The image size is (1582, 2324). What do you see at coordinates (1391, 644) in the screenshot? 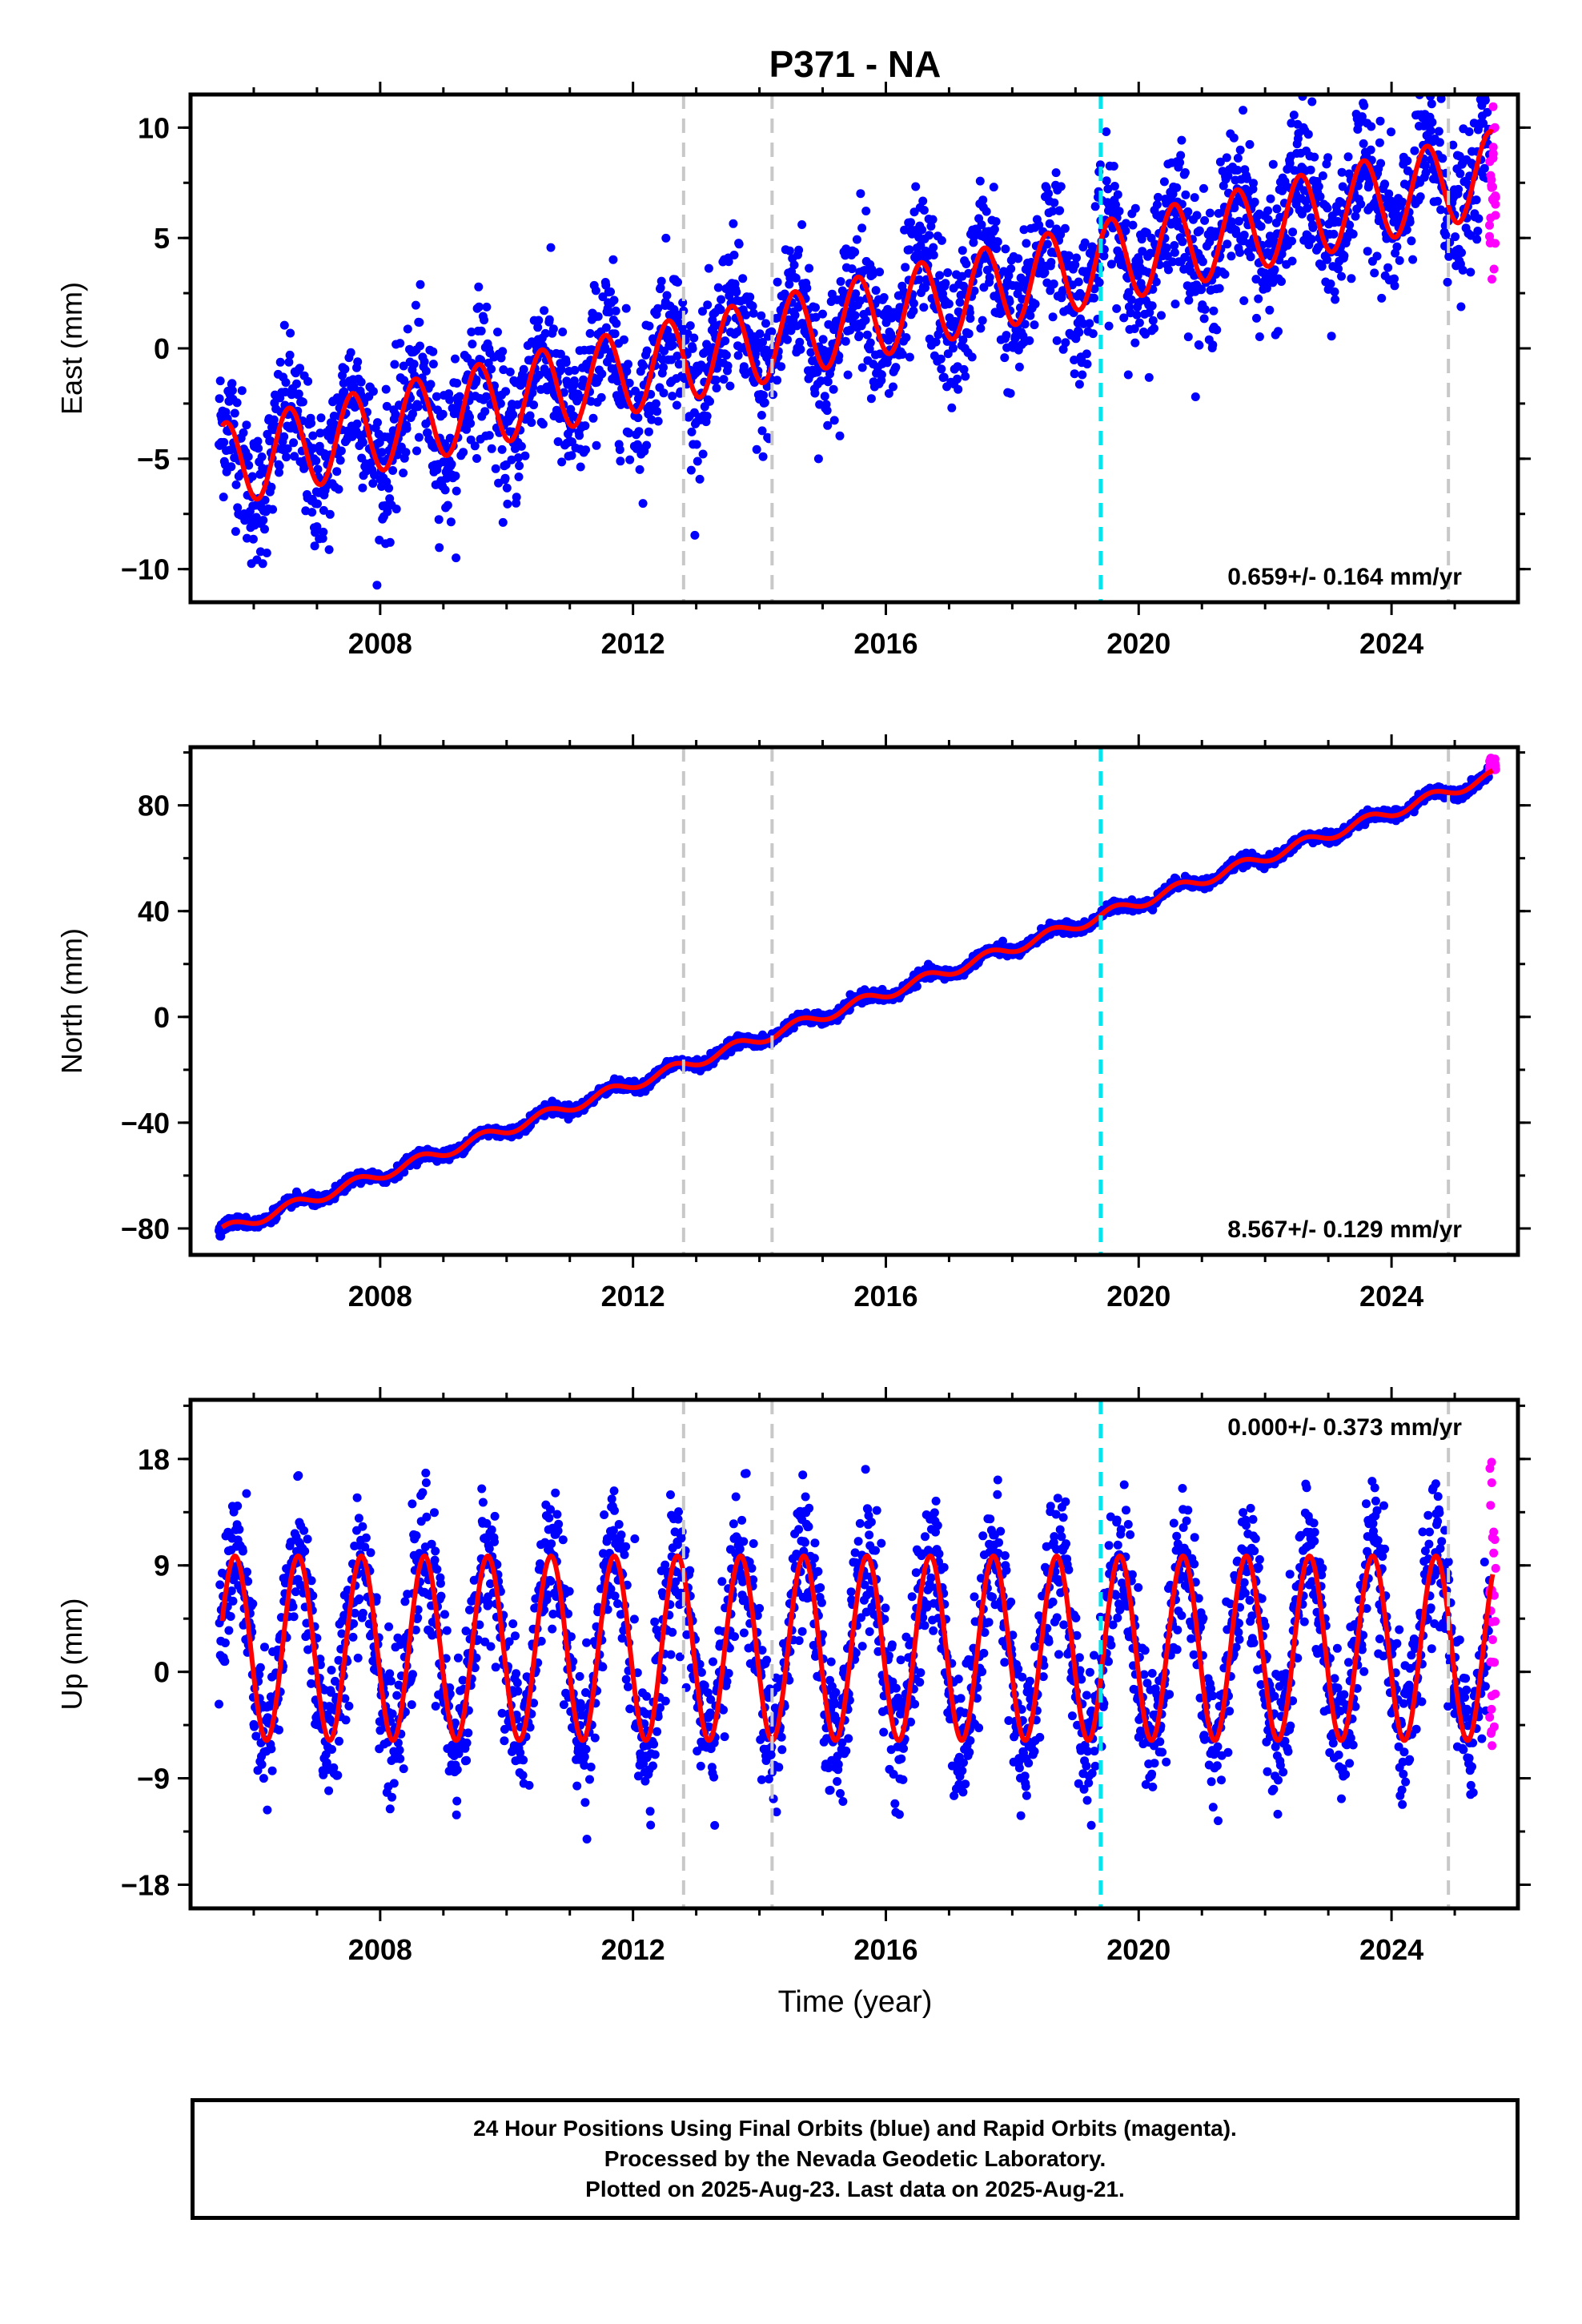
I see `x-tick-label: 2024` at bounding box center [1391, 644].